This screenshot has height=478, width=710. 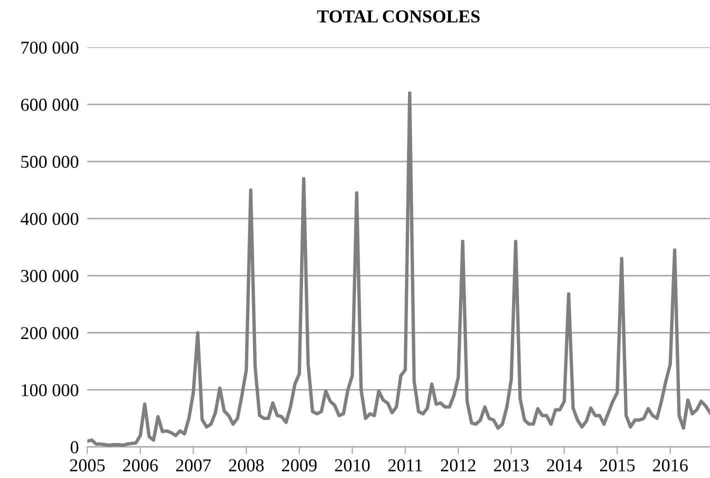 What do you see at coordinates (74, 447) in the screenshot?
I see `y-tick-label: 0` at bounding box center [74, 447].